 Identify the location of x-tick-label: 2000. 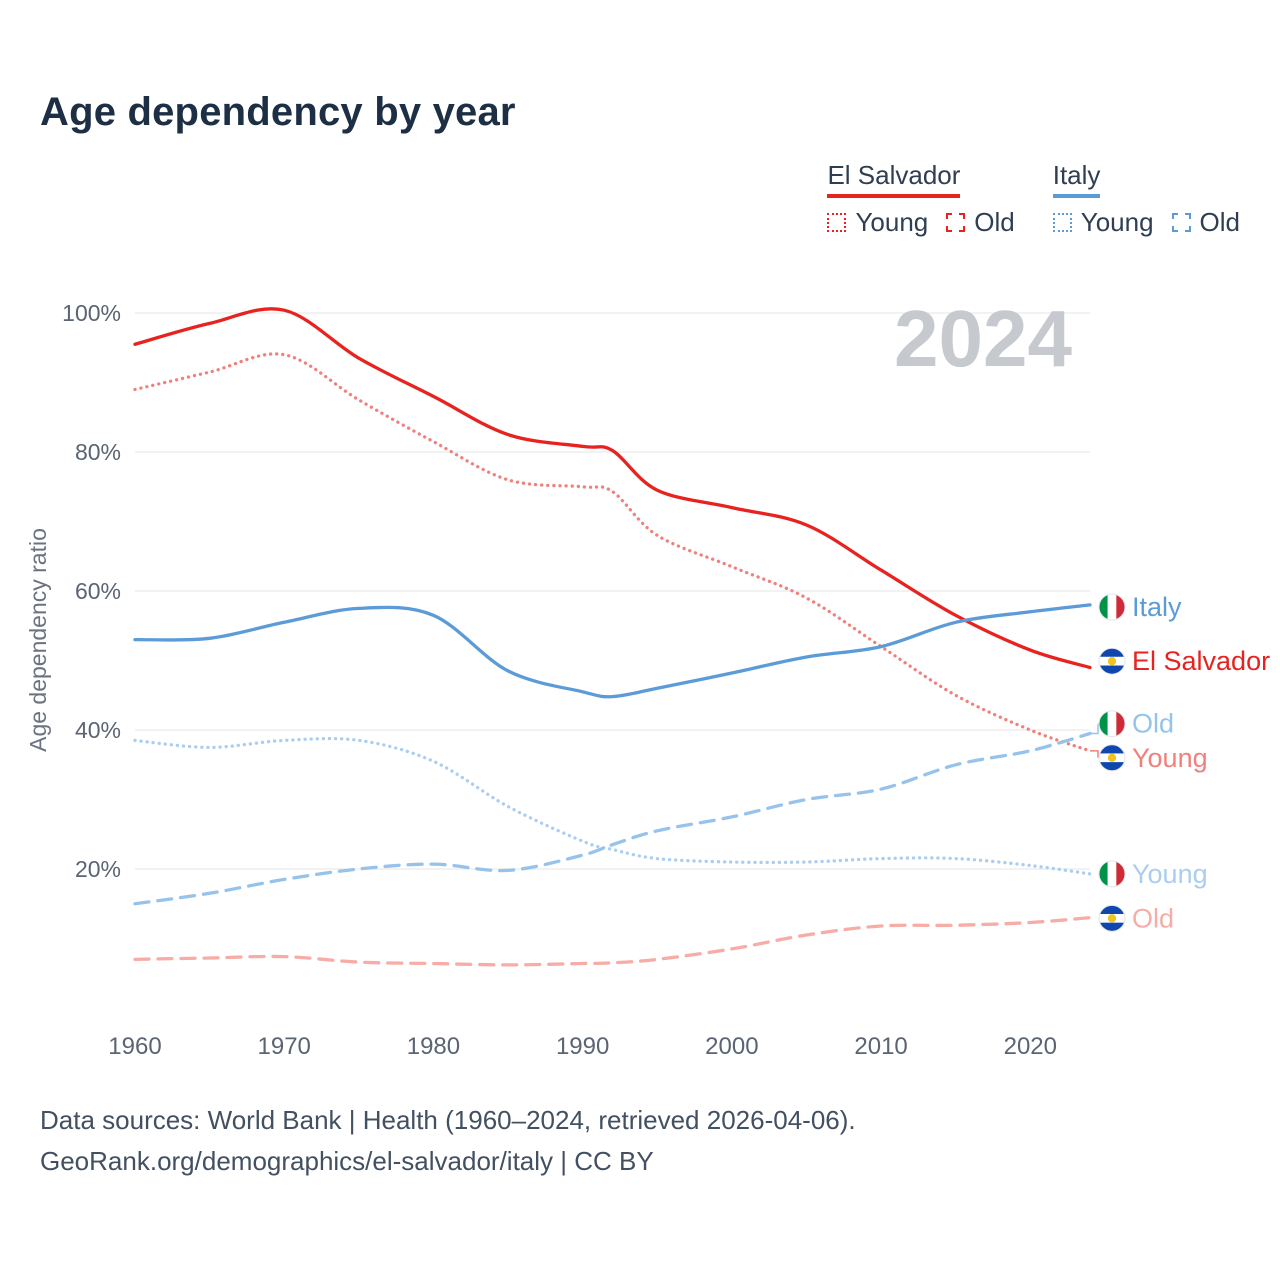
(731, 1046).